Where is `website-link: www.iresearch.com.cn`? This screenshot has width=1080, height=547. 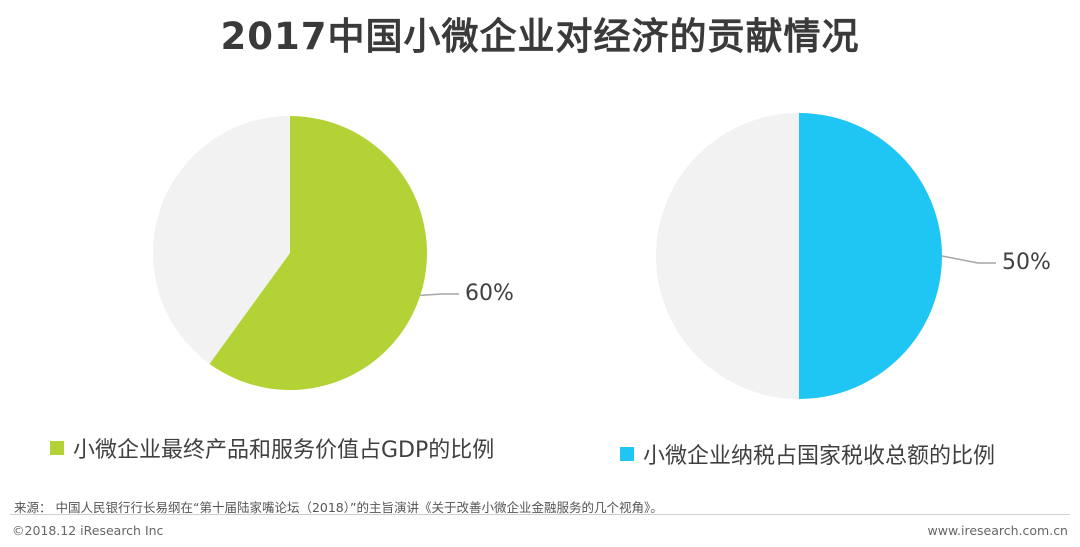 website-link: www.iresearch.com.cn is located at coordinates (998, 530).